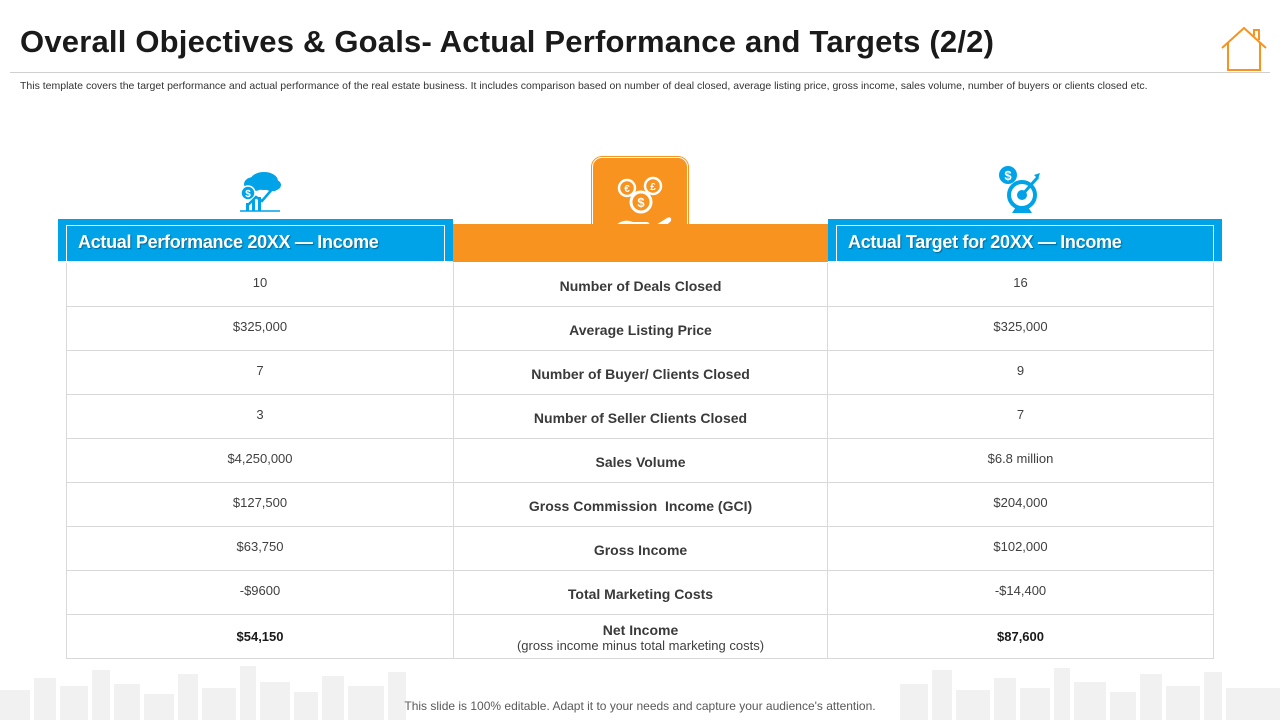 The width and height of the screenshot is (1280, 720). Describe the element at coordinates (1020, 458) in the screenshot. I see `target-value-cell: $6.8 million` at that location.